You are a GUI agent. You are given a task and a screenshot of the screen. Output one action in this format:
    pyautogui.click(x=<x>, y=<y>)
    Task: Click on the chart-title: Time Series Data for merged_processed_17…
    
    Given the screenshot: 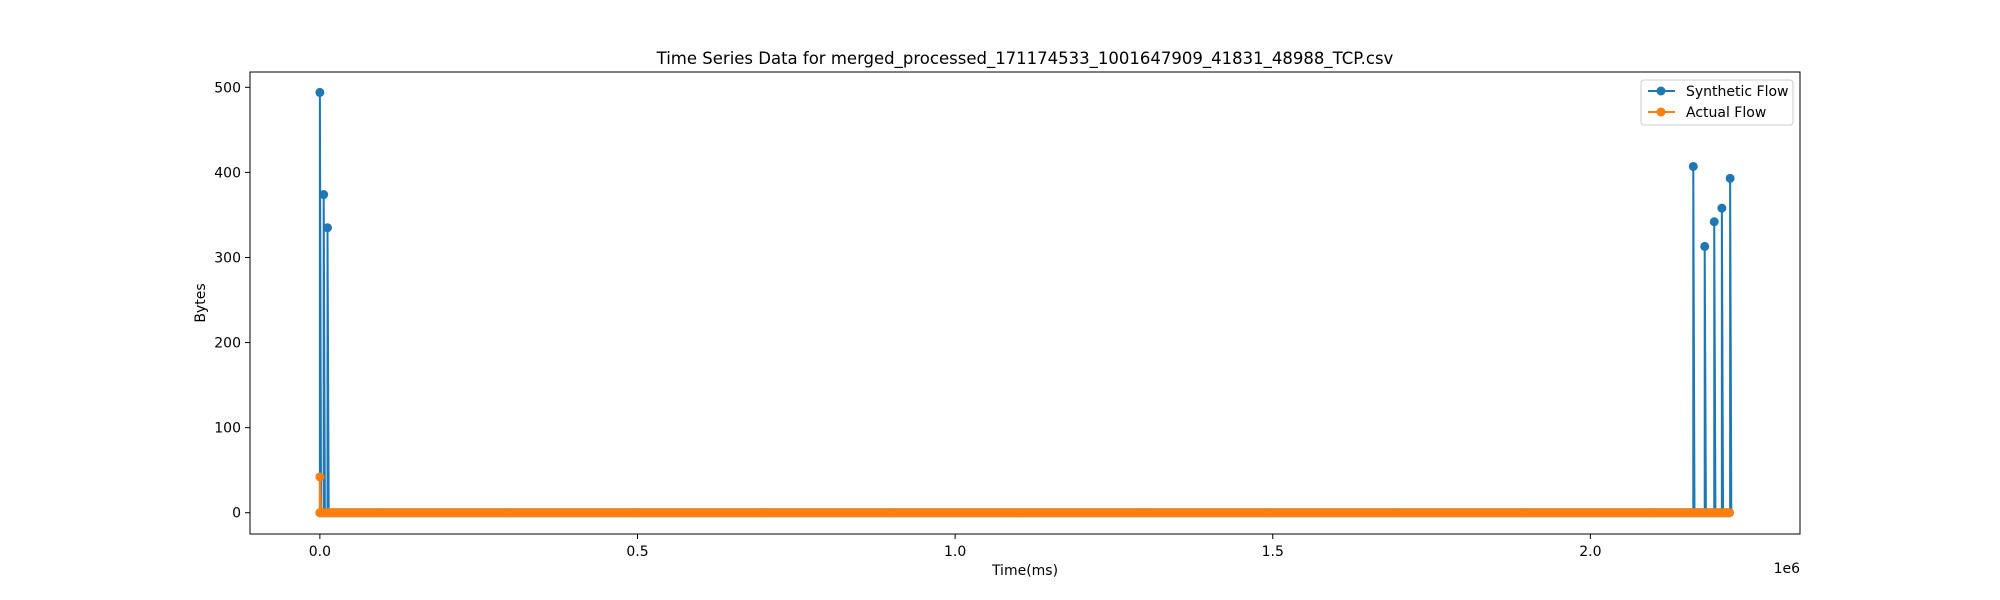 What is the action you would take?
    pyautogui.click(x=1025, y=59)
    